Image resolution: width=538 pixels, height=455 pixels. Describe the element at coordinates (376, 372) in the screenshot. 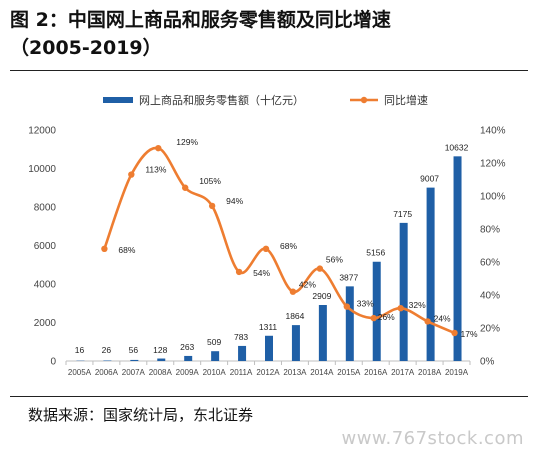

I see `x-tick-label: 2016A` at that location.